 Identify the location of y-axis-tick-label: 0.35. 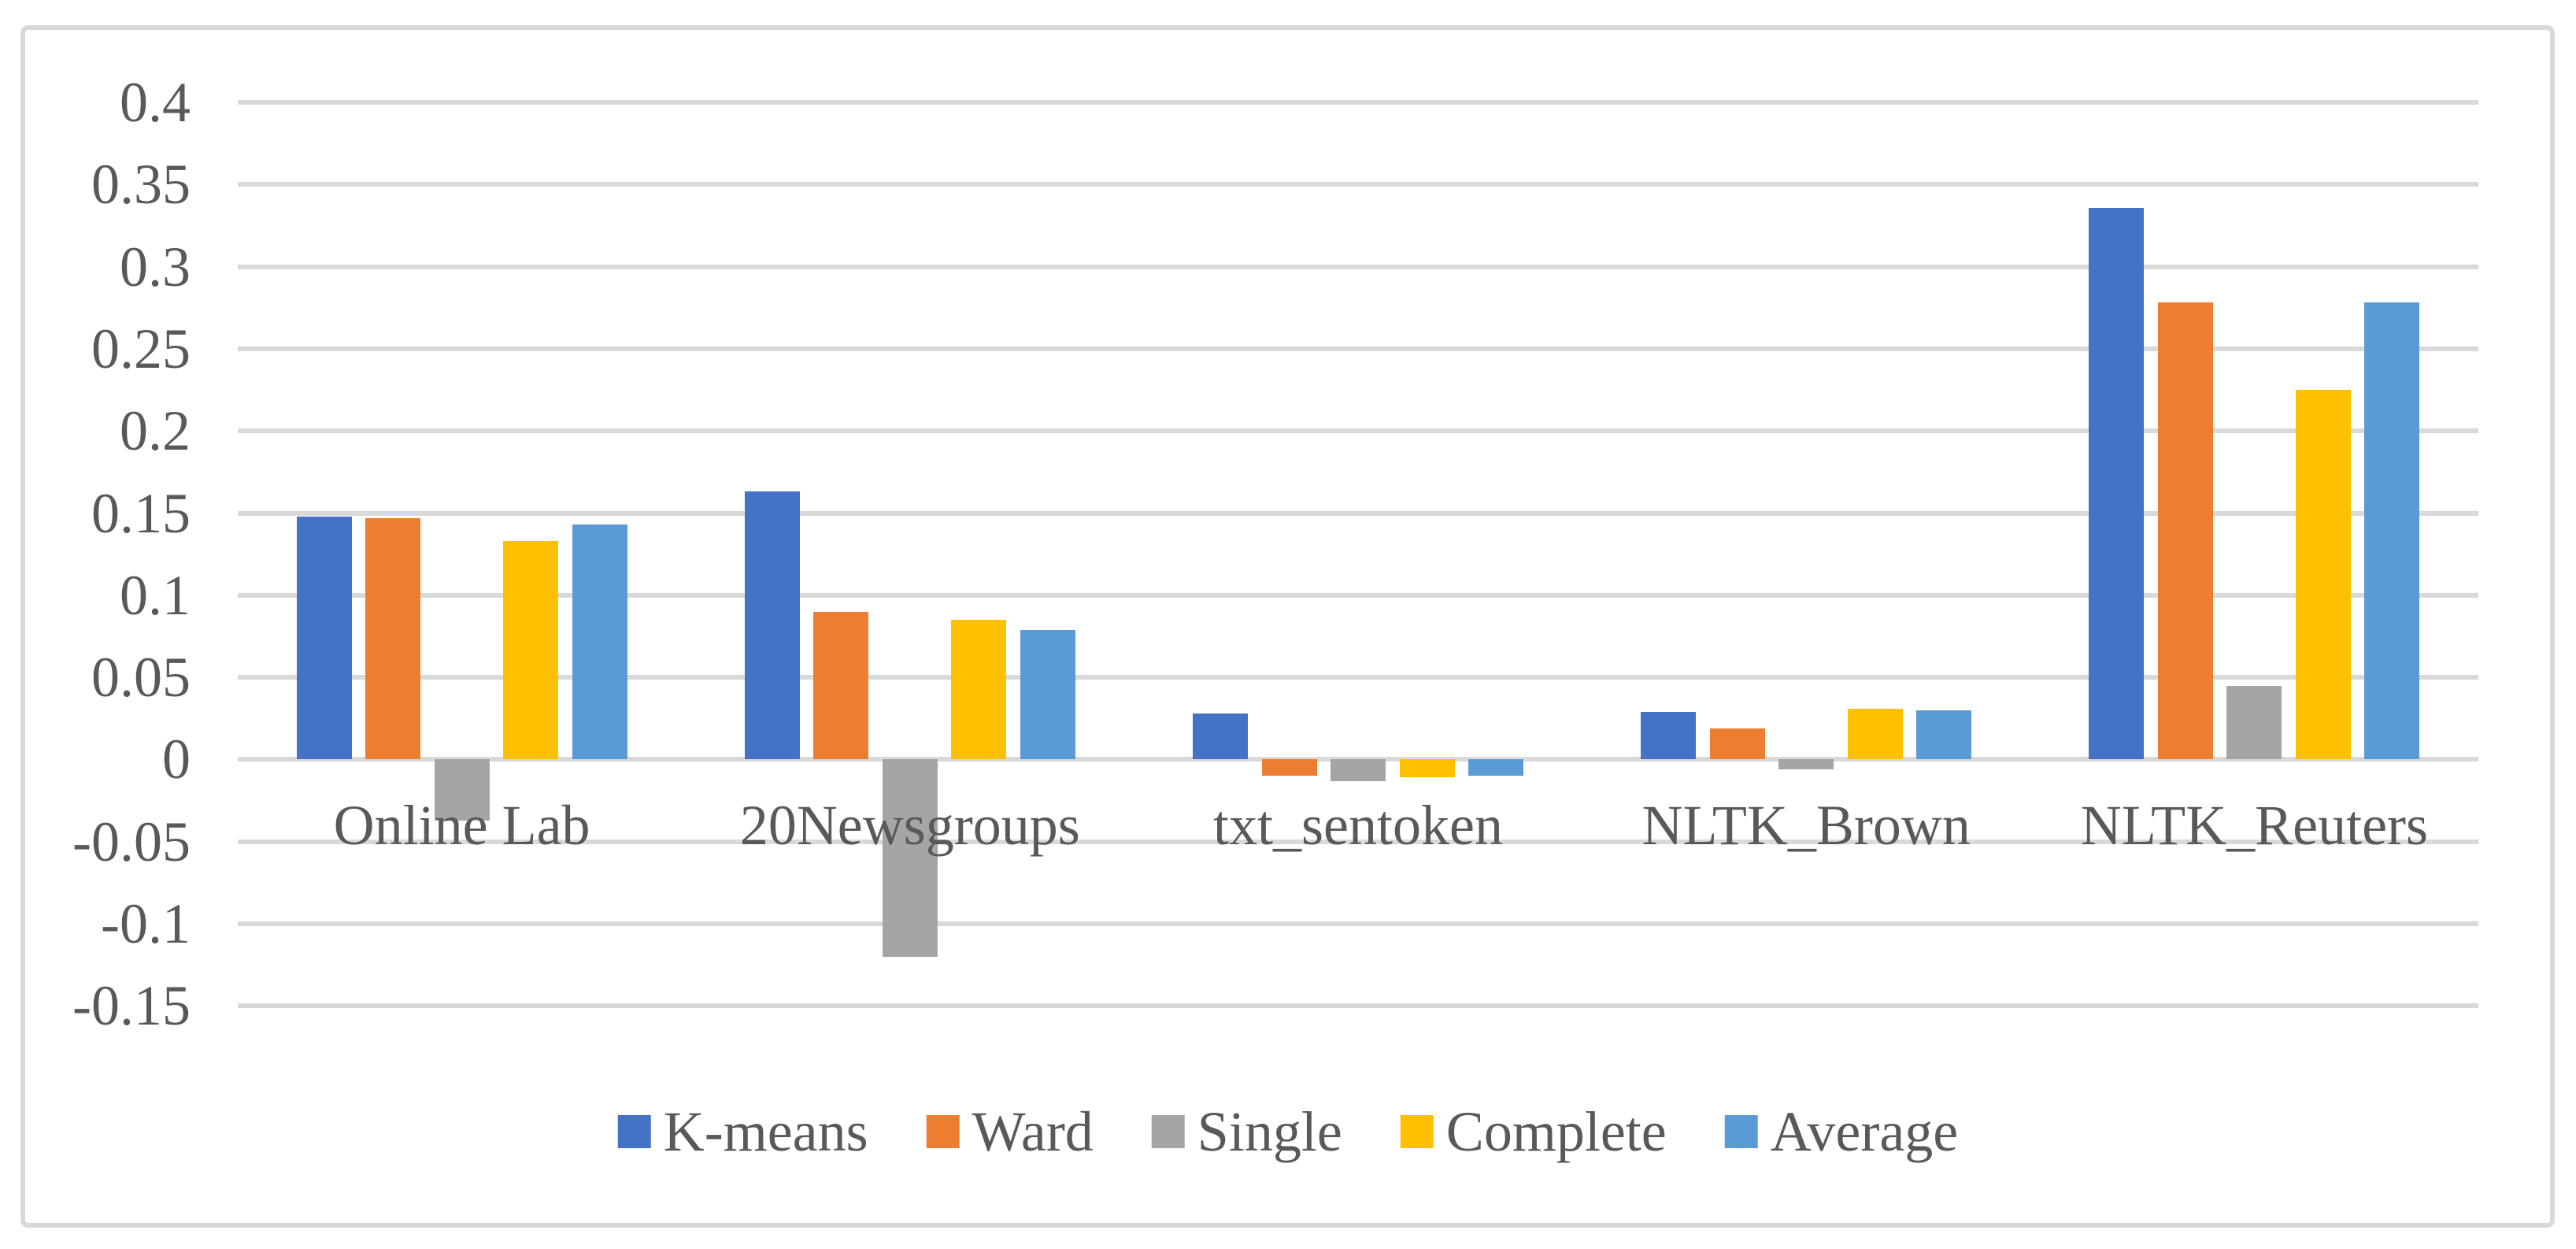
(141, 185).